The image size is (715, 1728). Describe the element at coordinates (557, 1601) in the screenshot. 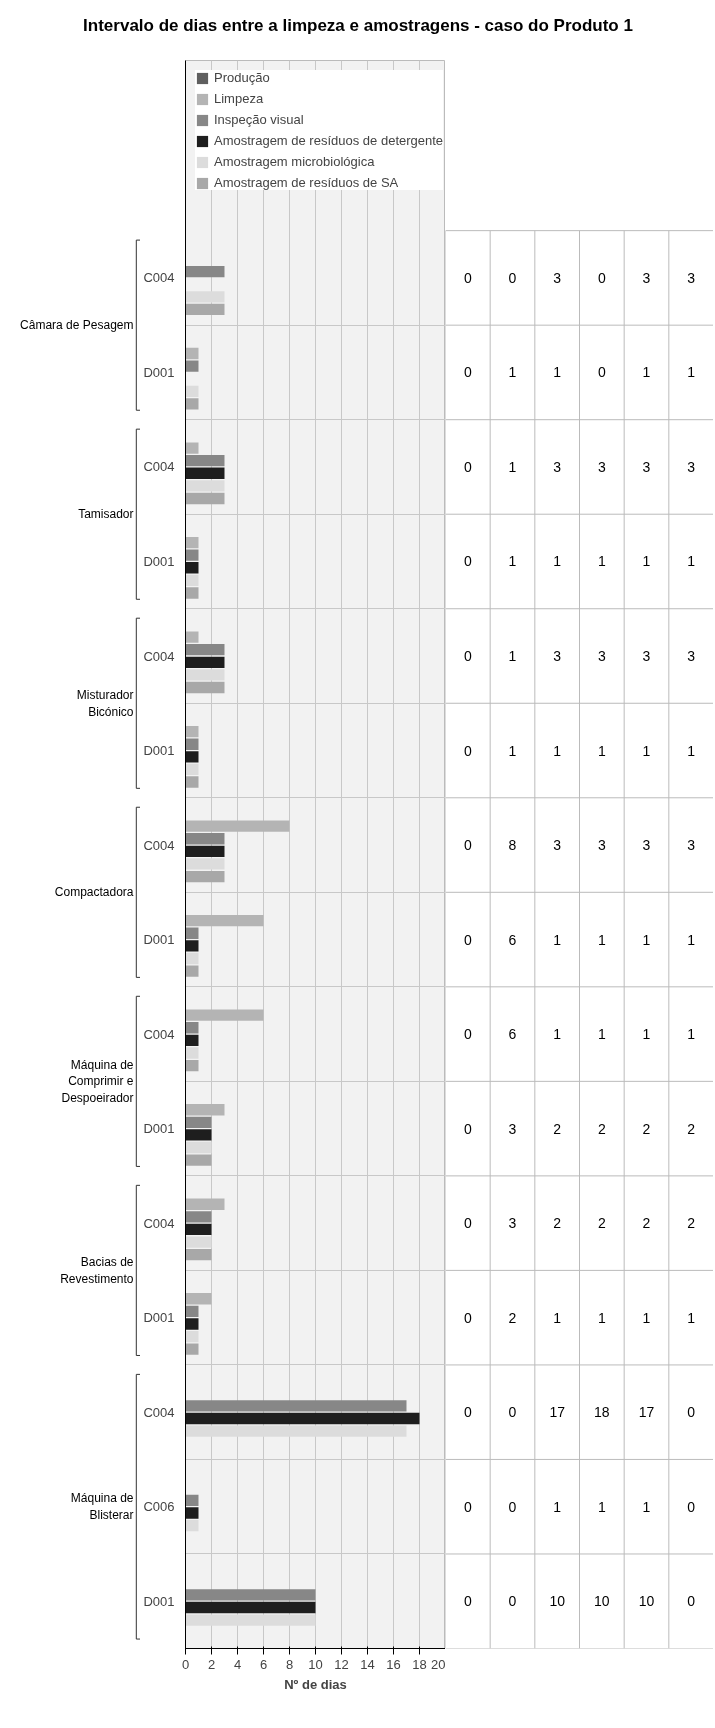

I see `data-label: 10` at that location.